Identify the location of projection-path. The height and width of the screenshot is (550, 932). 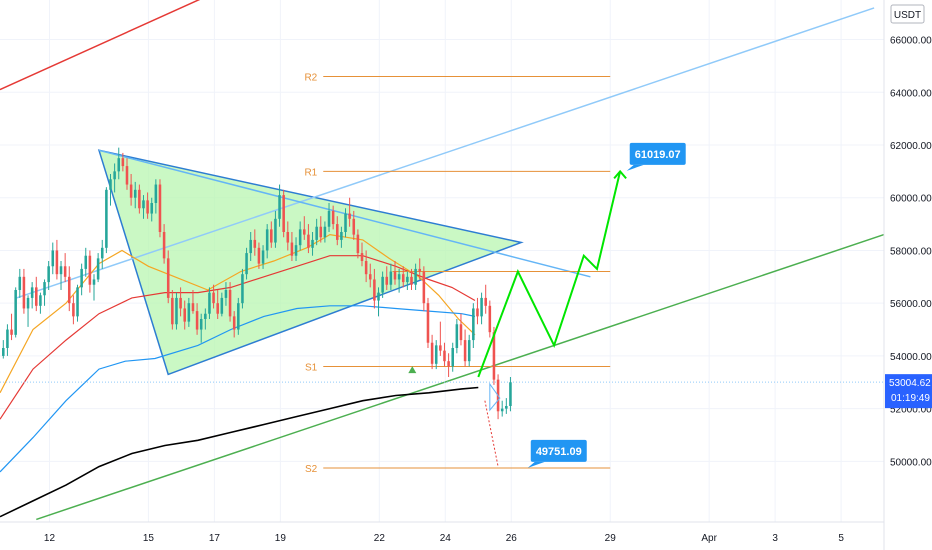
(549, 274).